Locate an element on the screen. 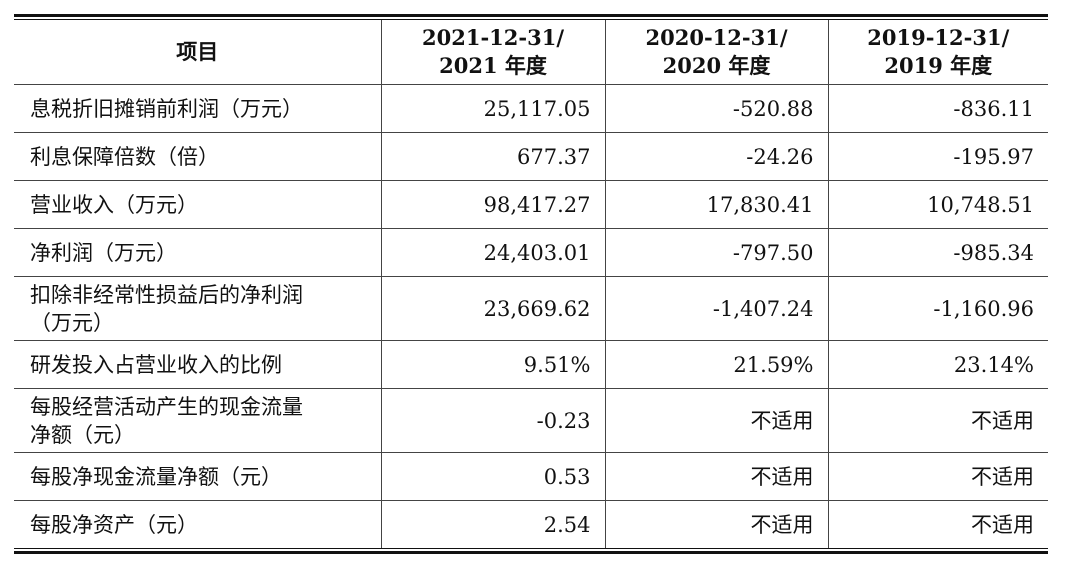  table-row: 研发投入占营业收入的比例 9.51% 21.59% 23.14% is located at coordinates (531, 364).